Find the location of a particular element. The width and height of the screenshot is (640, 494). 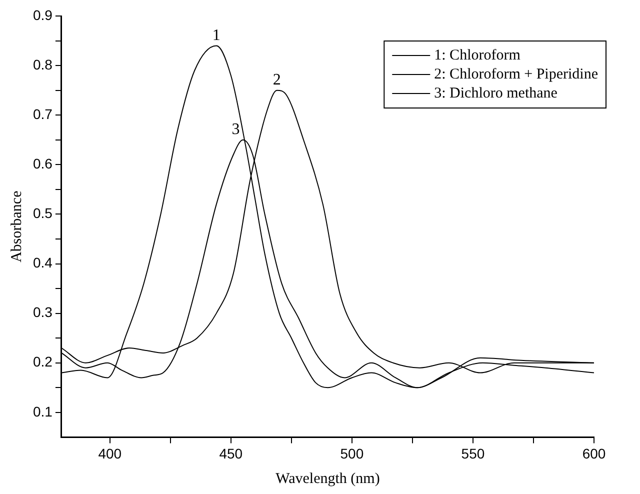

y-tick-label: 0.6 is located at coordinates (42, 164).